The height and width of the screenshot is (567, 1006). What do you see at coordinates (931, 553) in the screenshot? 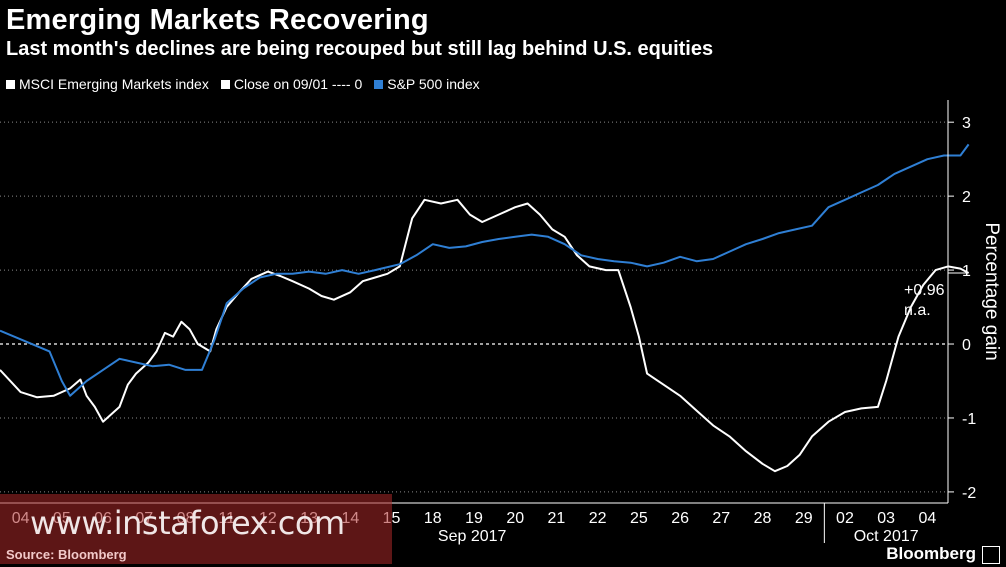
I see `bloomberg-logo: Bloomberg` at bounding box center [931, 553].